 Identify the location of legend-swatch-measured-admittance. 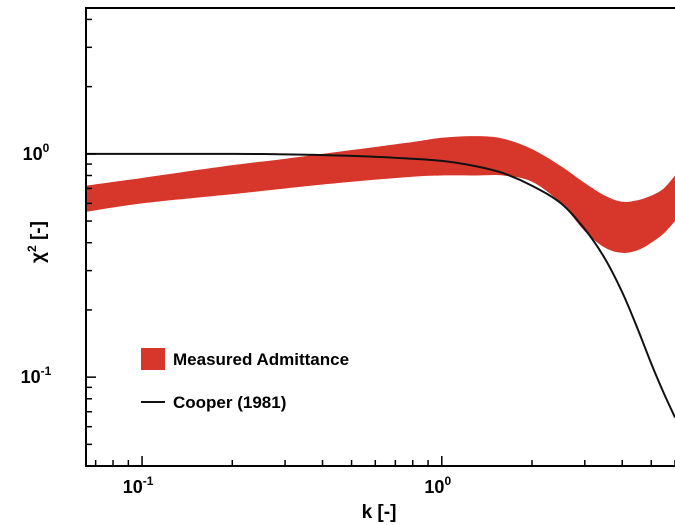
(153, 359).